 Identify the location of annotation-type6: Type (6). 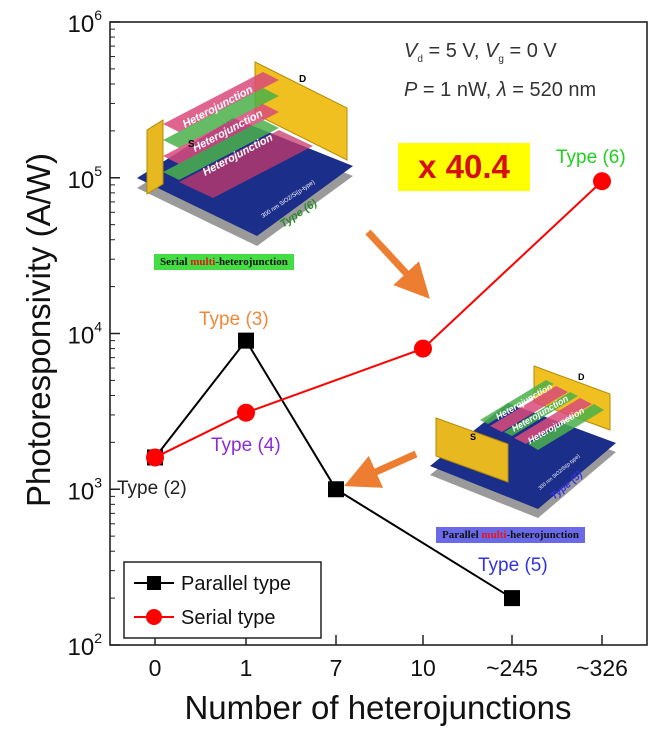
(591, 157).